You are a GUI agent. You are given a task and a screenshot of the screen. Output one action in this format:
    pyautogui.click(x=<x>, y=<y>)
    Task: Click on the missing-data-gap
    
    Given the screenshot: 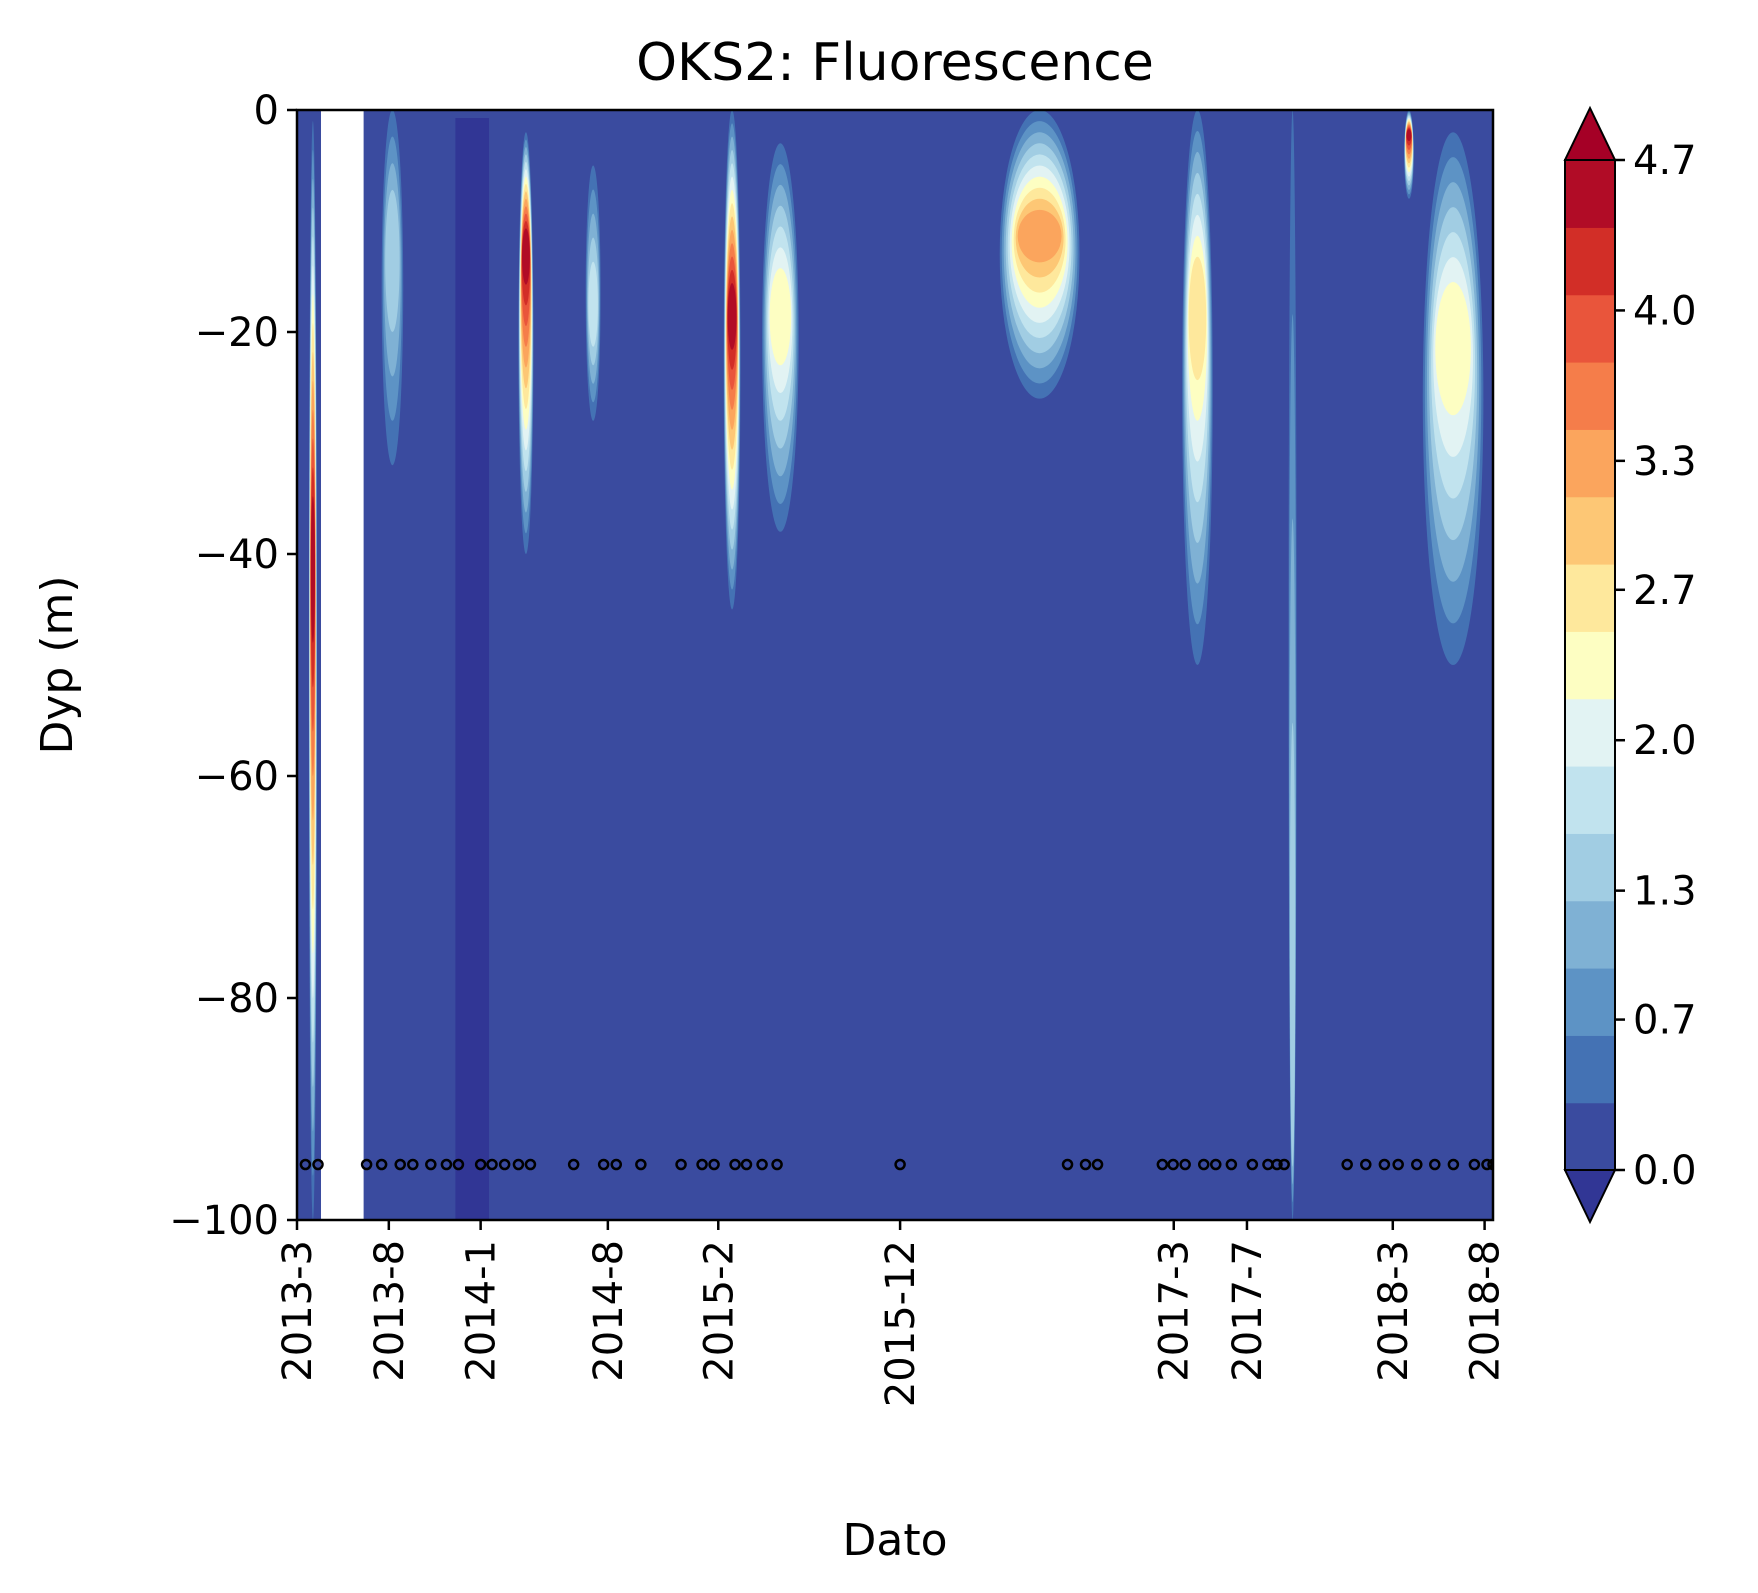 What is the action you would take?
    pyautogui.click(x=342, y=665)
    